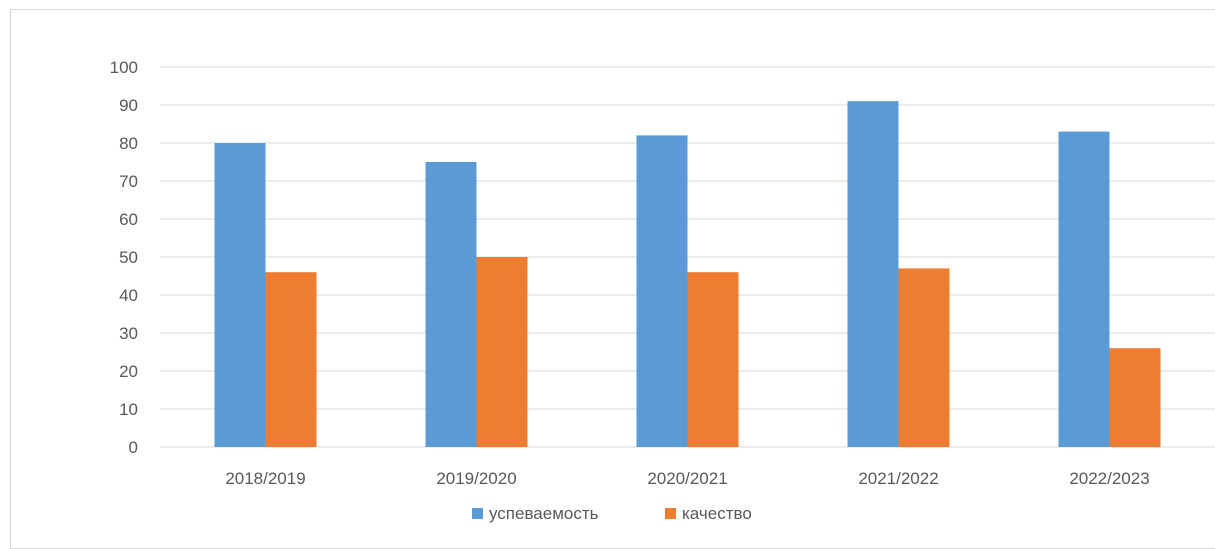 This screenshot has height=549, width=1215. What do you see at coordinates (128, 257) in the screenshot?
I see `y-tick-label: 50` at bounding box center [128, 257].